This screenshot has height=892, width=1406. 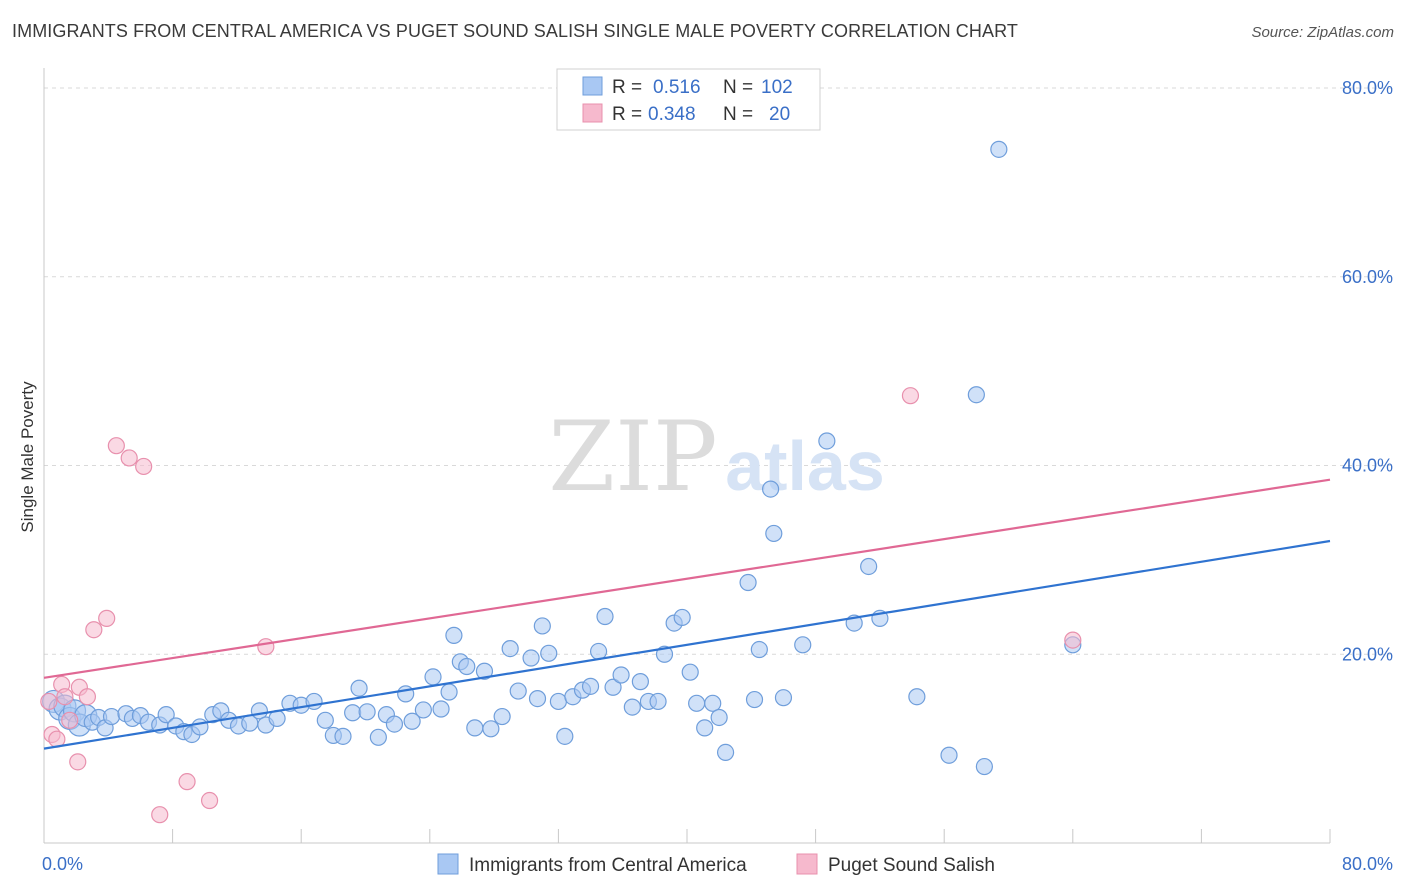 I want to click on x-tick-label: 80.0%, so click(x=1367, y=864).